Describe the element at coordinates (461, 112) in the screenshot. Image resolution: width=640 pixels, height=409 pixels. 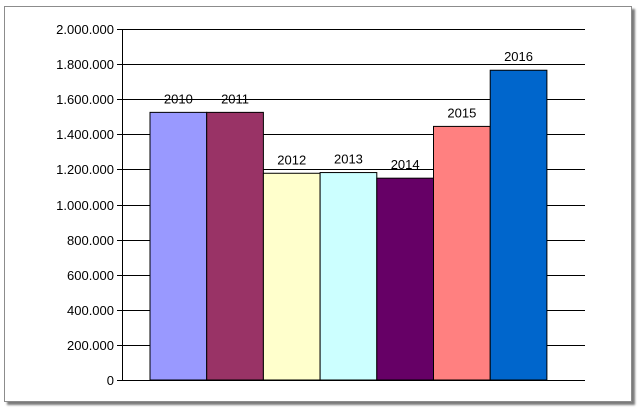
I see `bar-label-2015: 2015` at that location.